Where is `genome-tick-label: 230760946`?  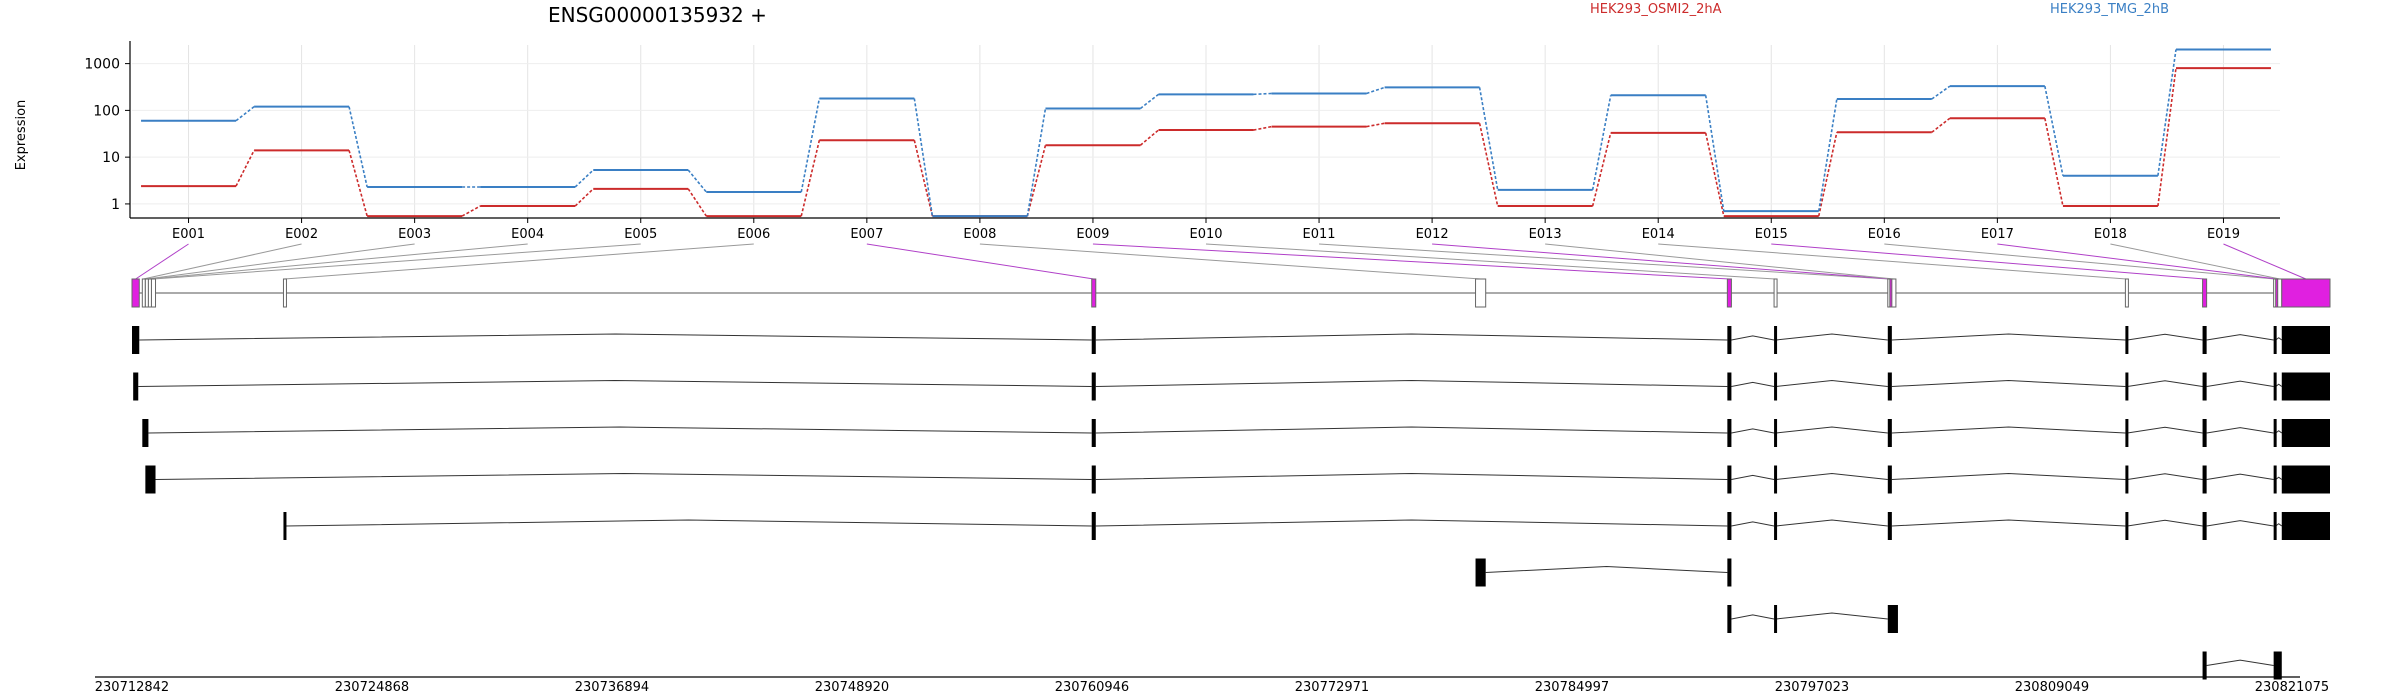
genome-tick-label: 230760946 is located at coordinates (1092, 687).